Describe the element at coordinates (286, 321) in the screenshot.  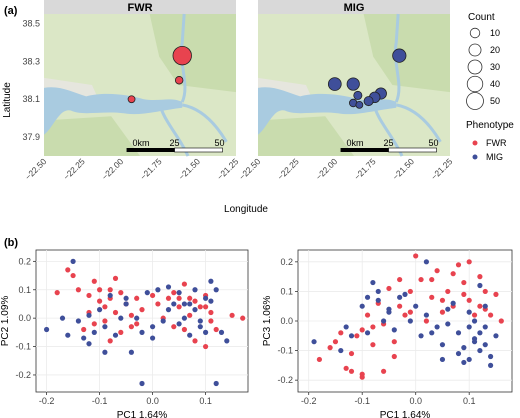
I see `pca-y-tick-label: 0.0` at that location.